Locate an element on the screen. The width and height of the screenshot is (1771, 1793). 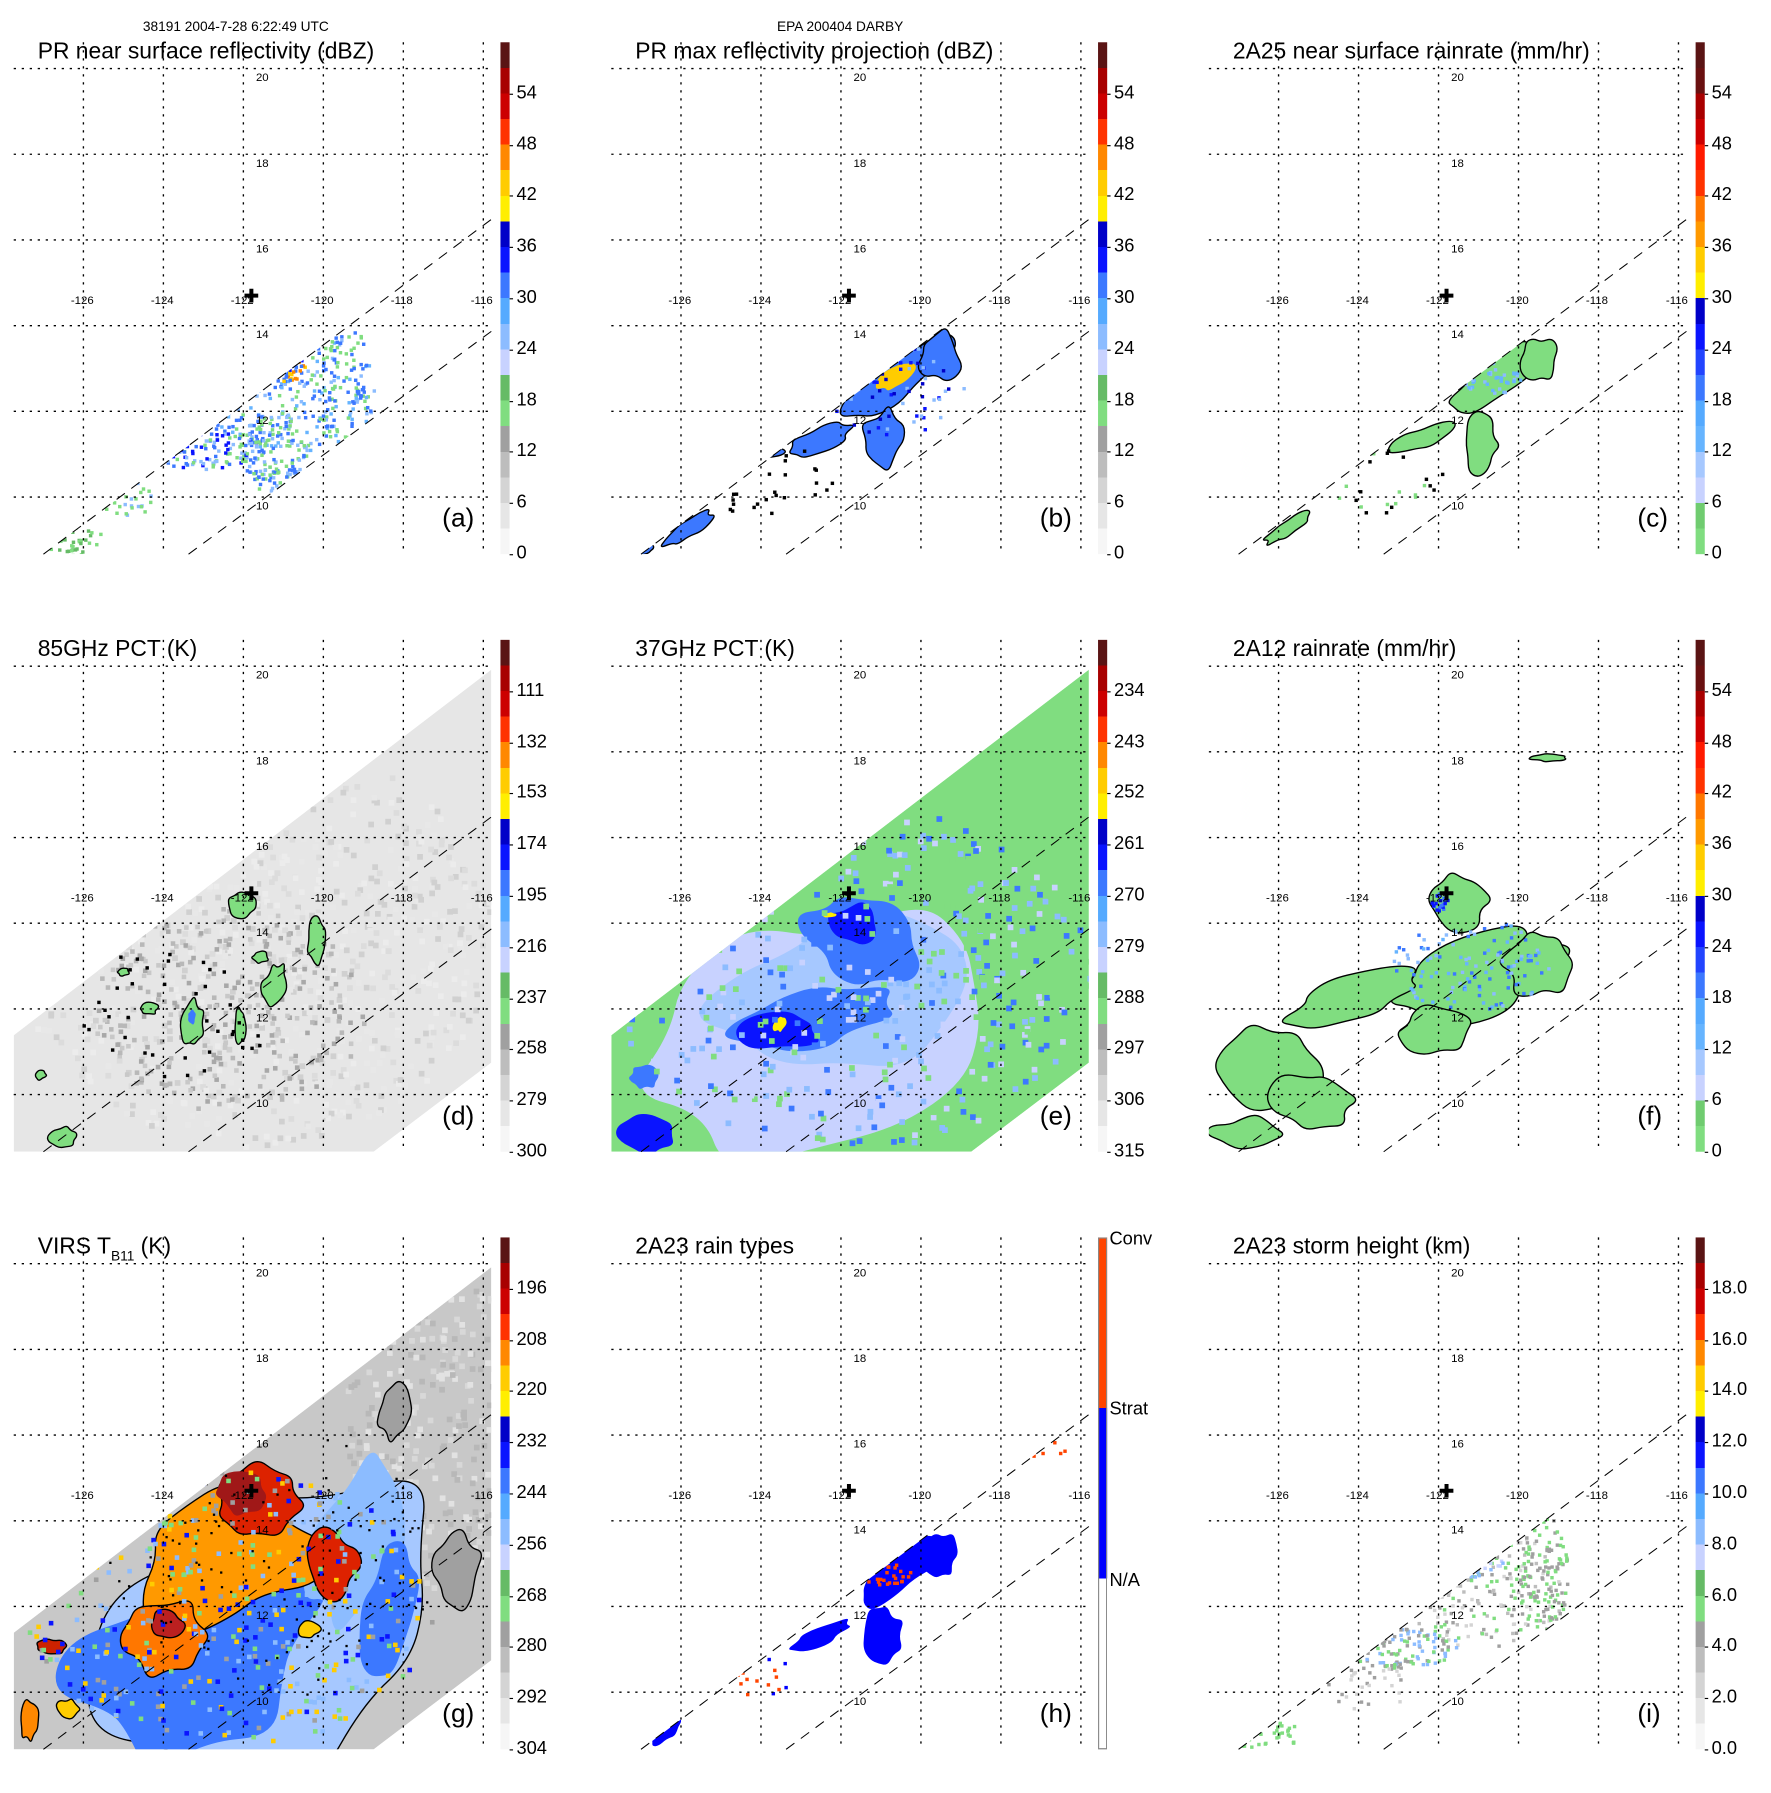
colorbar-label: 174 is located at coordinates (531, 844).